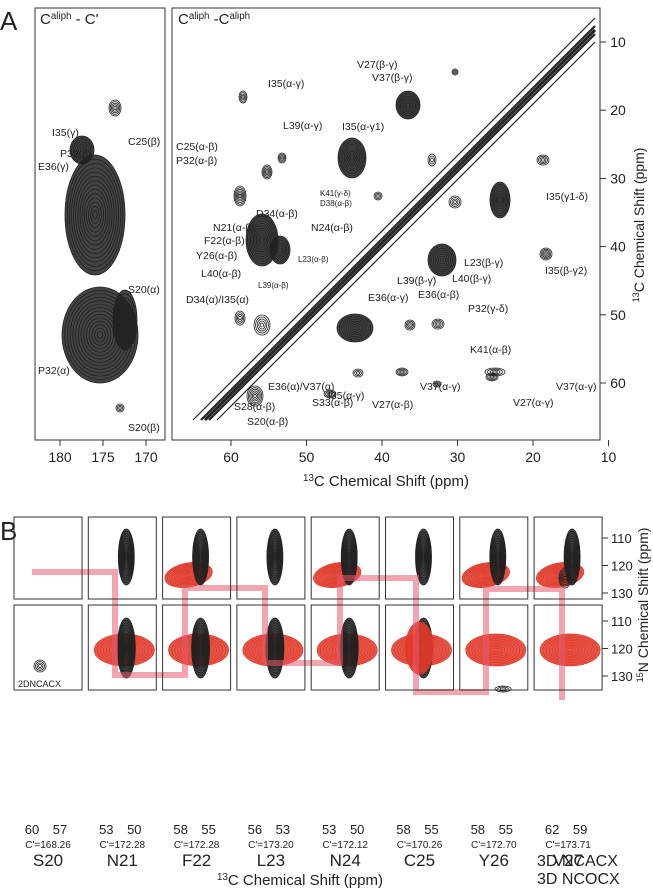  I want to click on cprime-label: C'=172.12, so click(345, 845).